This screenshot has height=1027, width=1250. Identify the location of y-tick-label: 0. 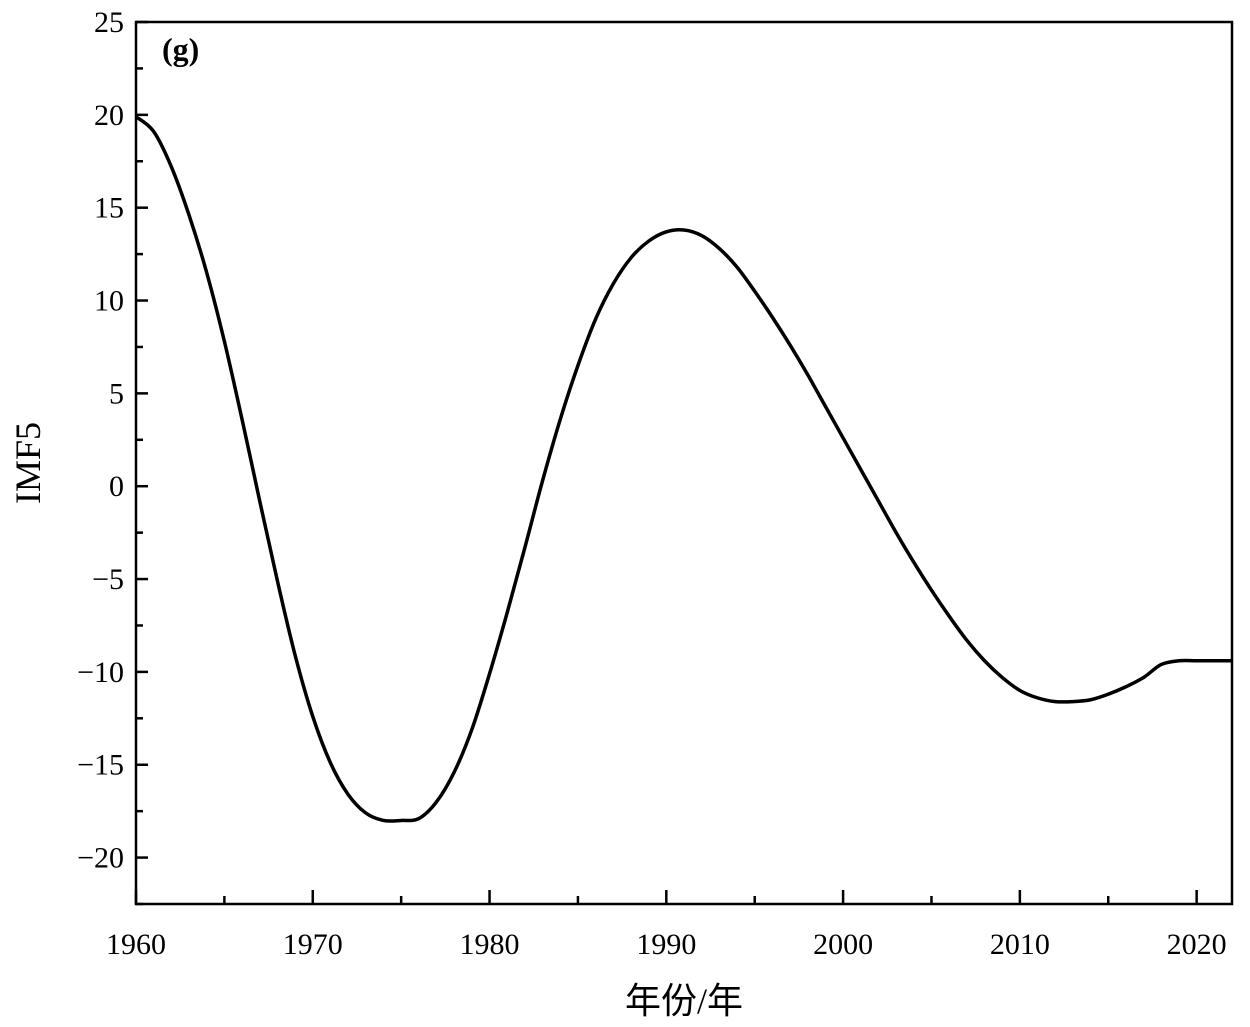
(116, 486).